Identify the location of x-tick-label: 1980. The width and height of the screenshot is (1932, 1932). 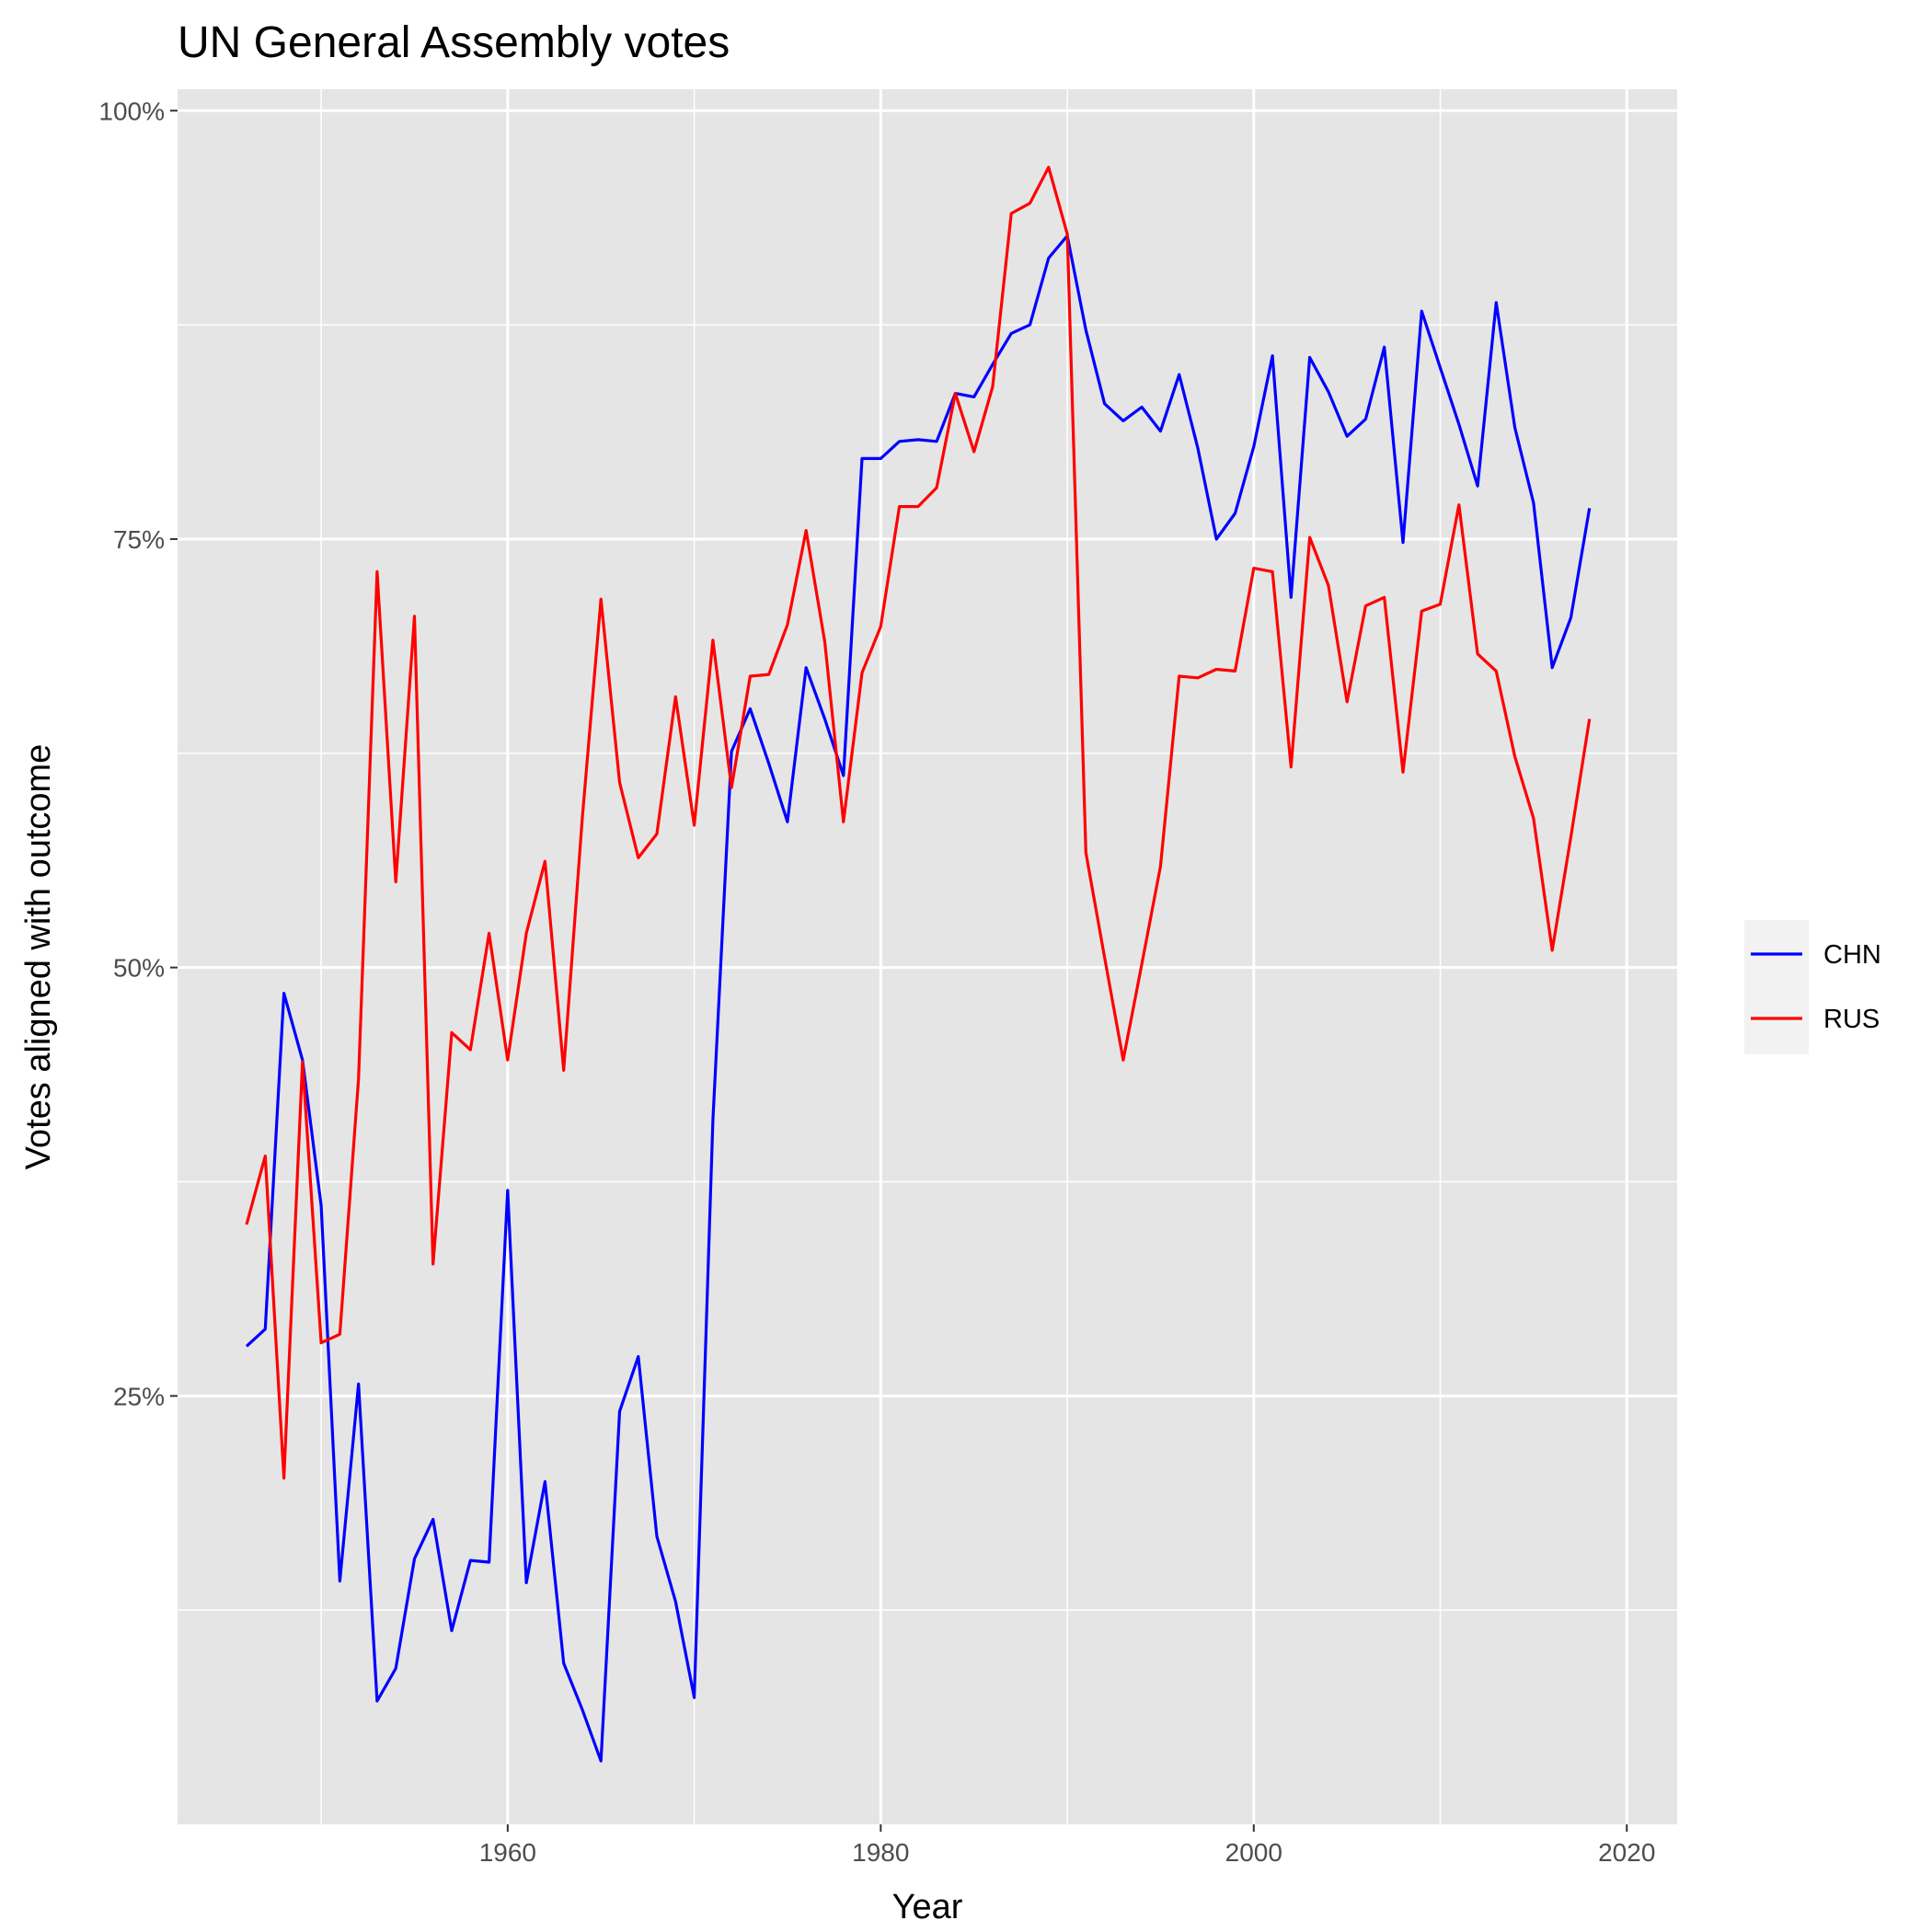
(880, 1852).